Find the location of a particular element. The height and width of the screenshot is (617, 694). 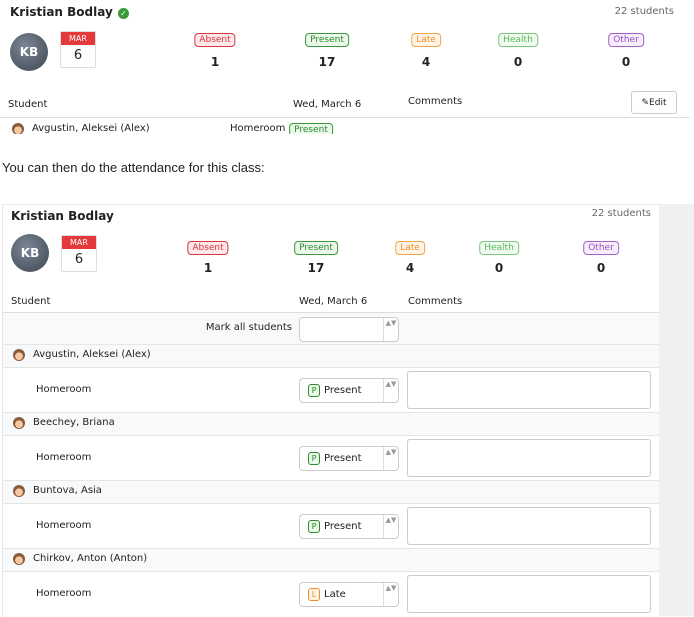

student-name: Chirkov, Anton (Anton) is located at coordinates (90, 558).